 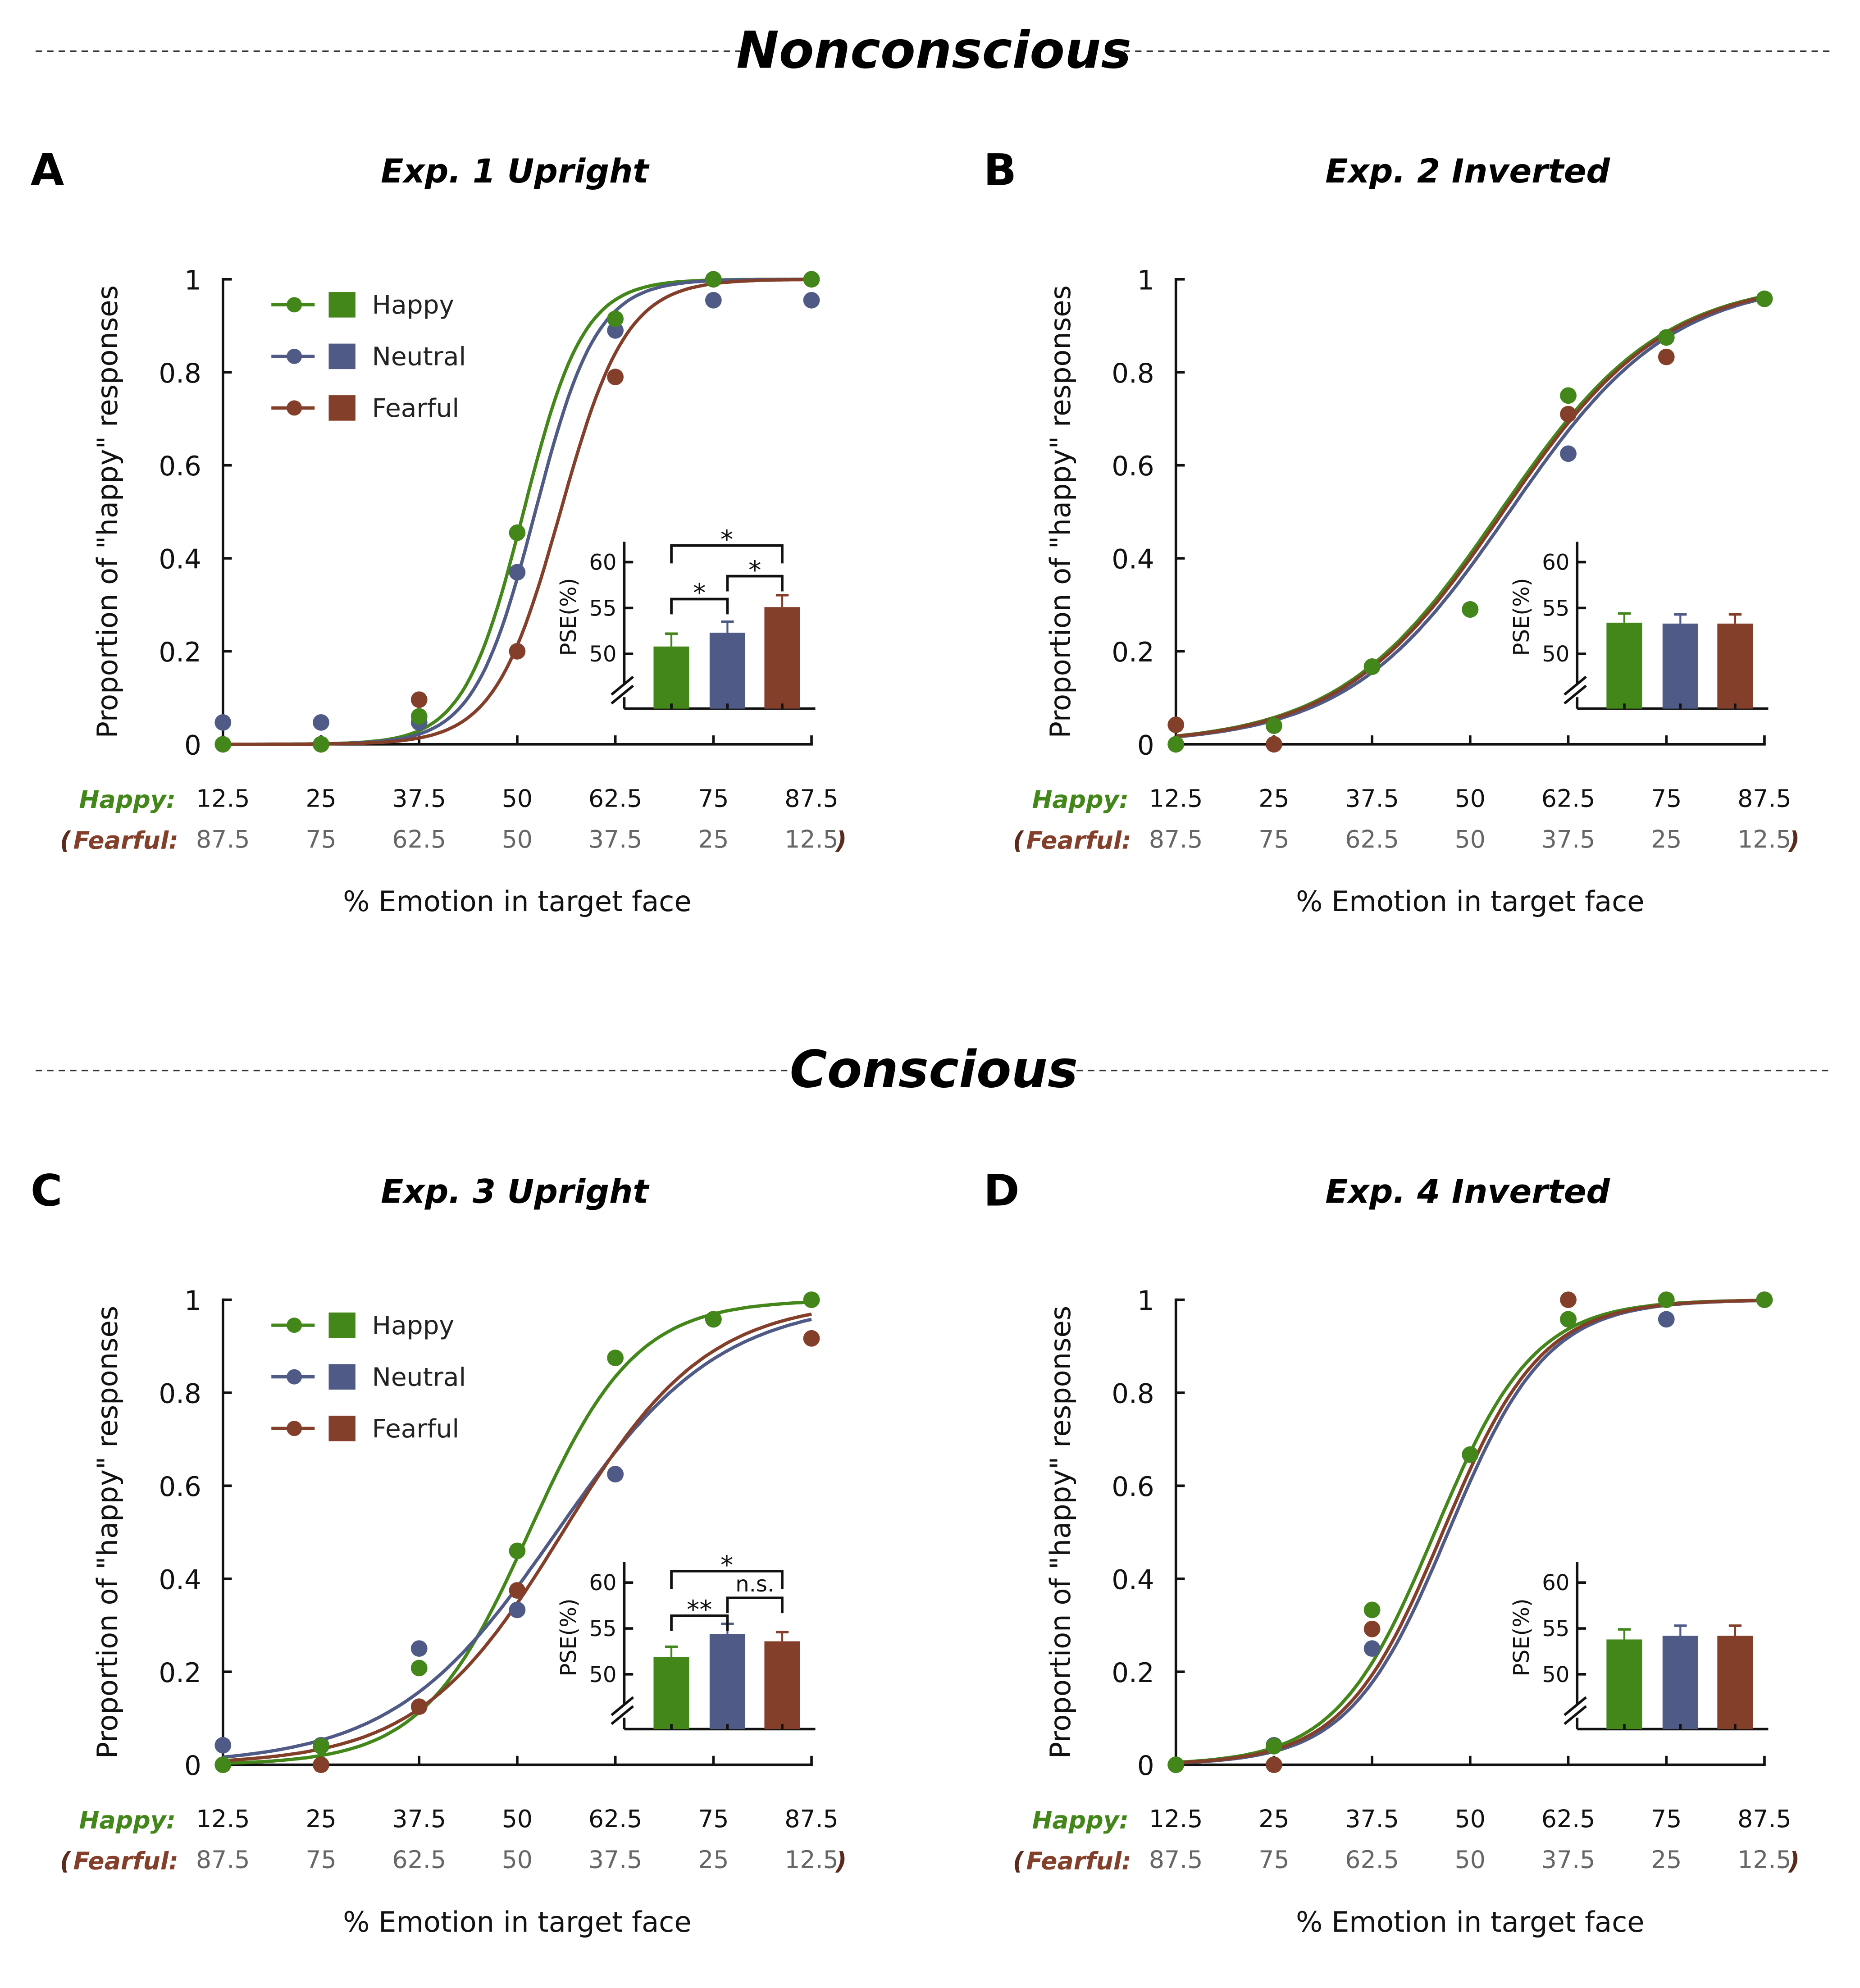 What do you see at coordinates (125, 1861) in the screenshot?
I see `x-row-label-fearful: Fearful:` at bounding box center [125, 1861].